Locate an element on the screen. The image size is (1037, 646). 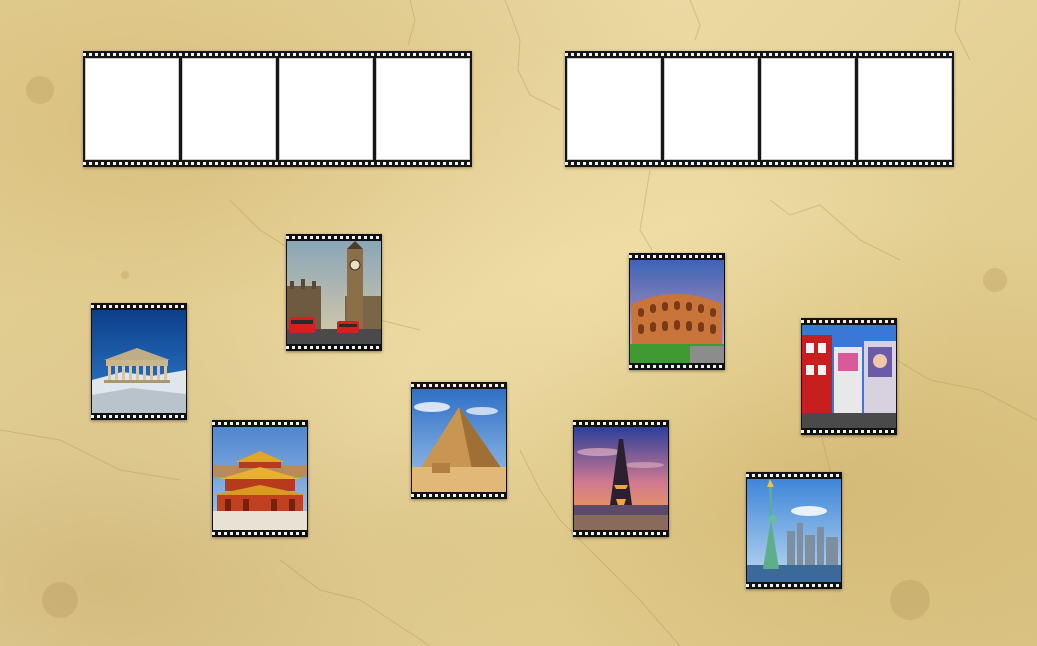
city-street-photo is located at coordinates (849, 376).